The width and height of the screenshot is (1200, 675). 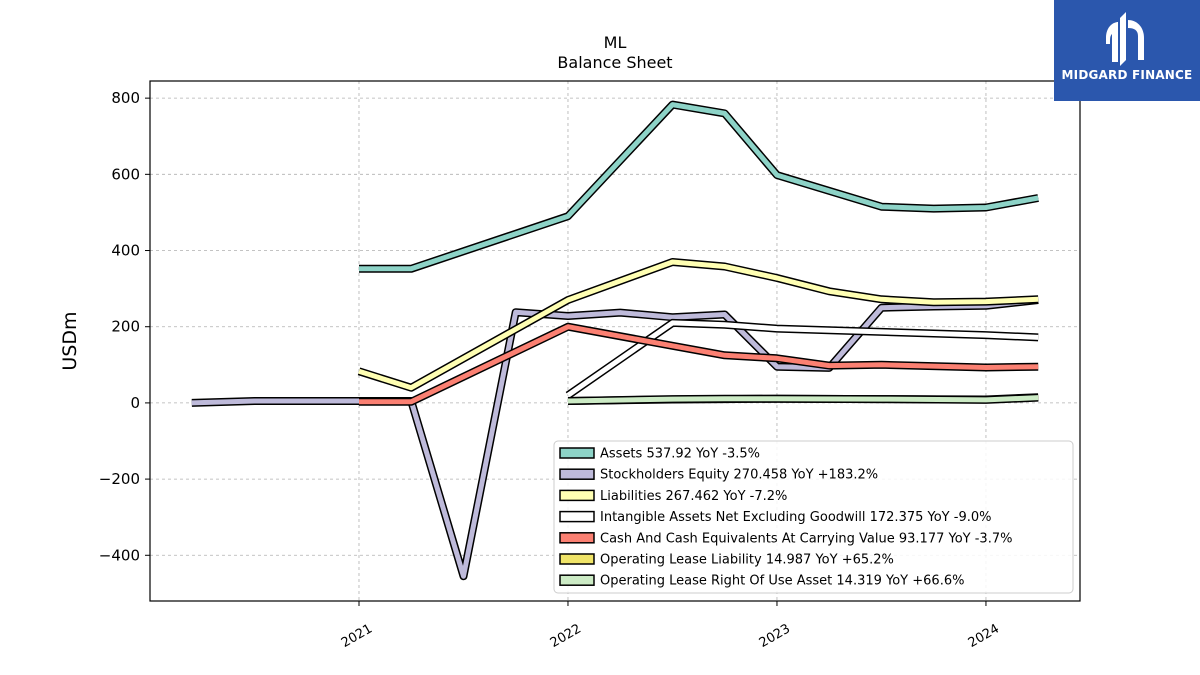 What do you see at coordinates (119, 479) in the screenshot?
I see `y-tick-label: −200` at bounding box center [119, 479].